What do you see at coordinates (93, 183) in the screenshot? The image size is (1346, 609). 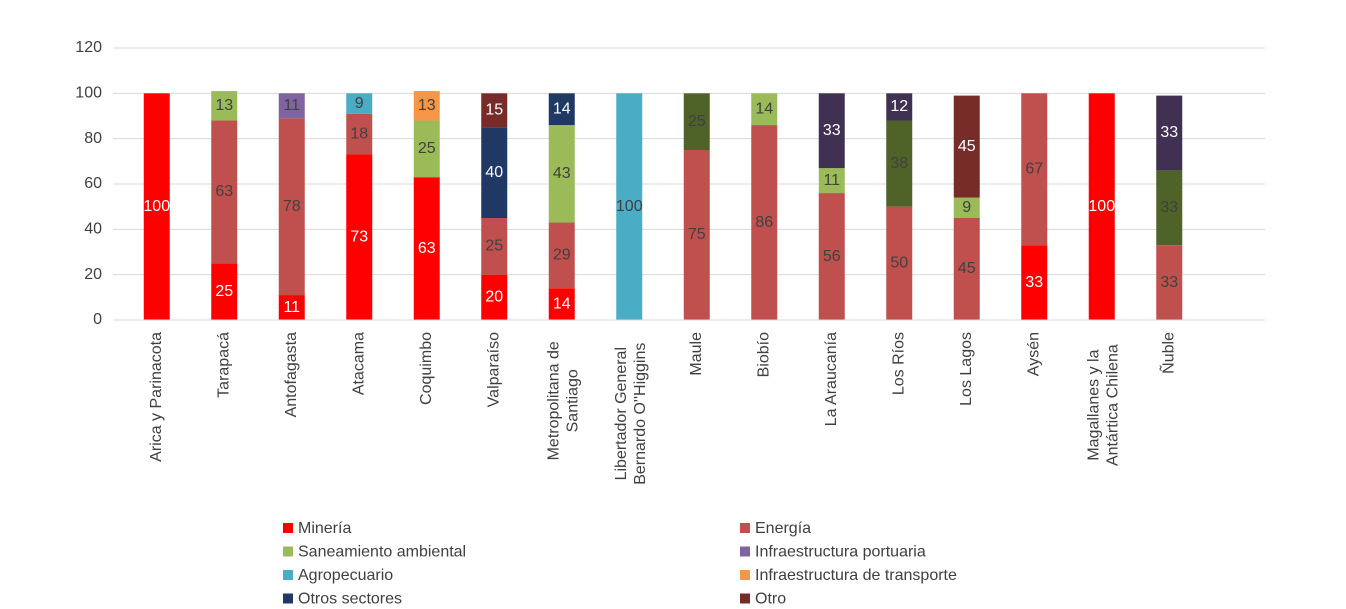 I see `y-tick-label: 60` at bounding box center [93, 183].